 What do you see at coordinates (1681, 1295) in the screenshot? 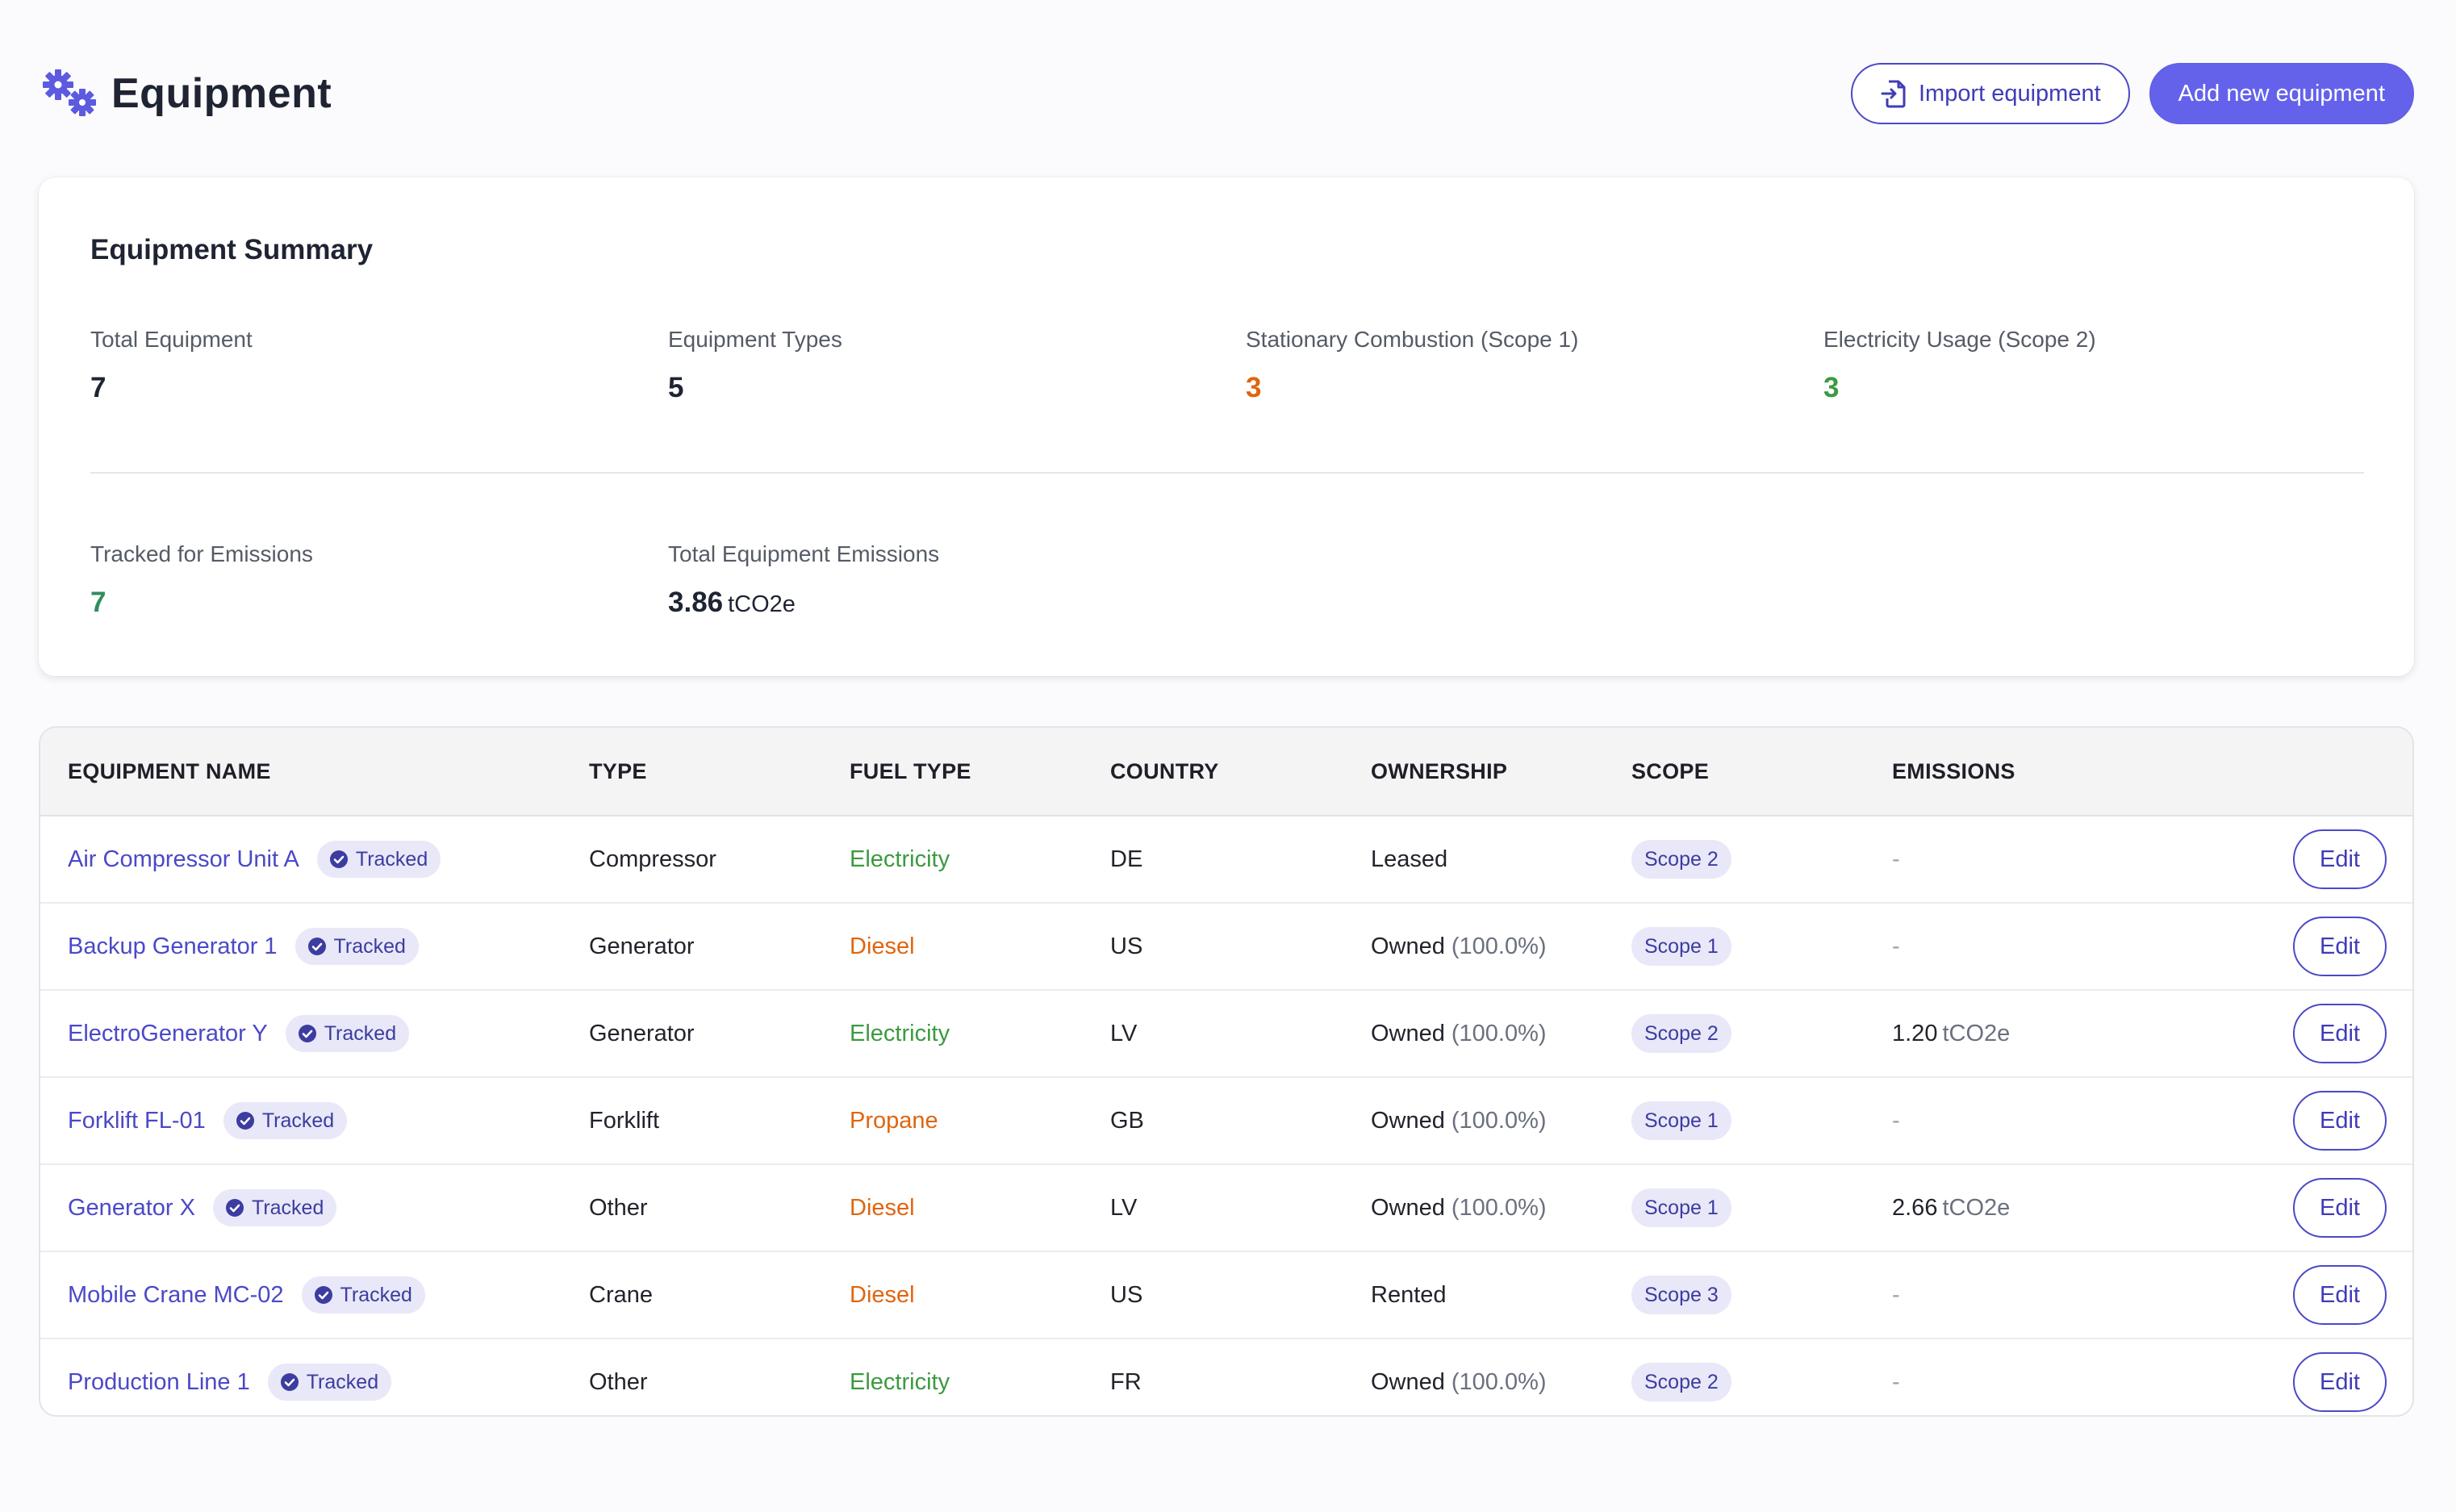
I see `scope-badge: Scope 3` at bounding box center [1681, 1295].